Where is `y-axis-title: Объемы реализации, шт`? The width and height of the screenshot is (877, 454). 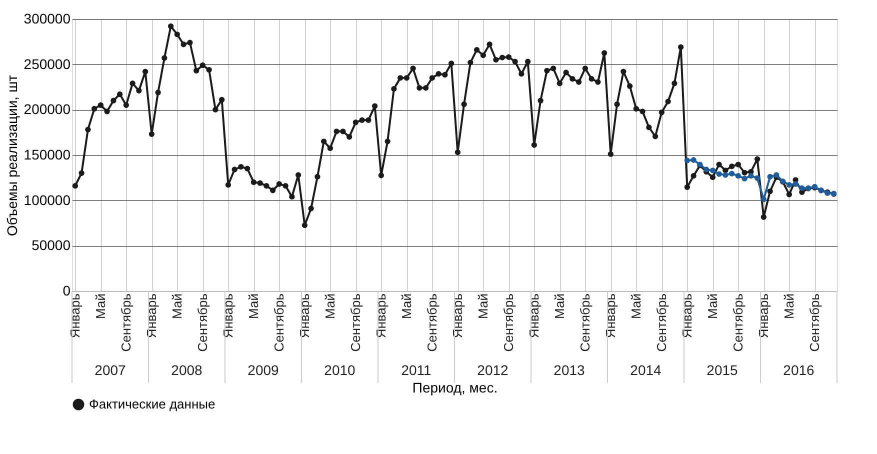 y-axis-title: Объемы реализации, шт is located at coordinates (12, 155).